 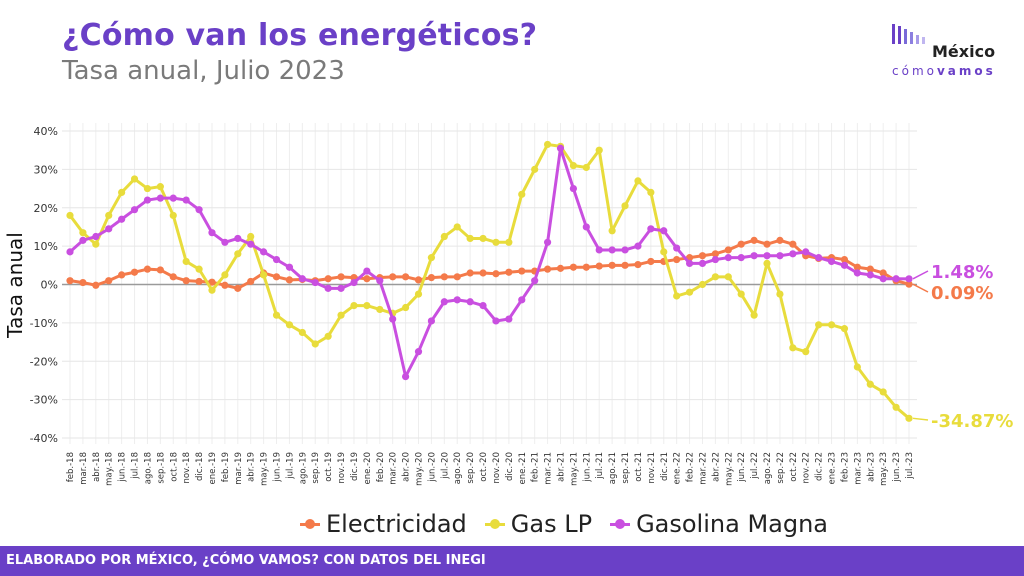 What do you see at coordinates (265, 469) in the screenshot?
I see `x-tick-label: may.-19` at bounding box center [265, 469].